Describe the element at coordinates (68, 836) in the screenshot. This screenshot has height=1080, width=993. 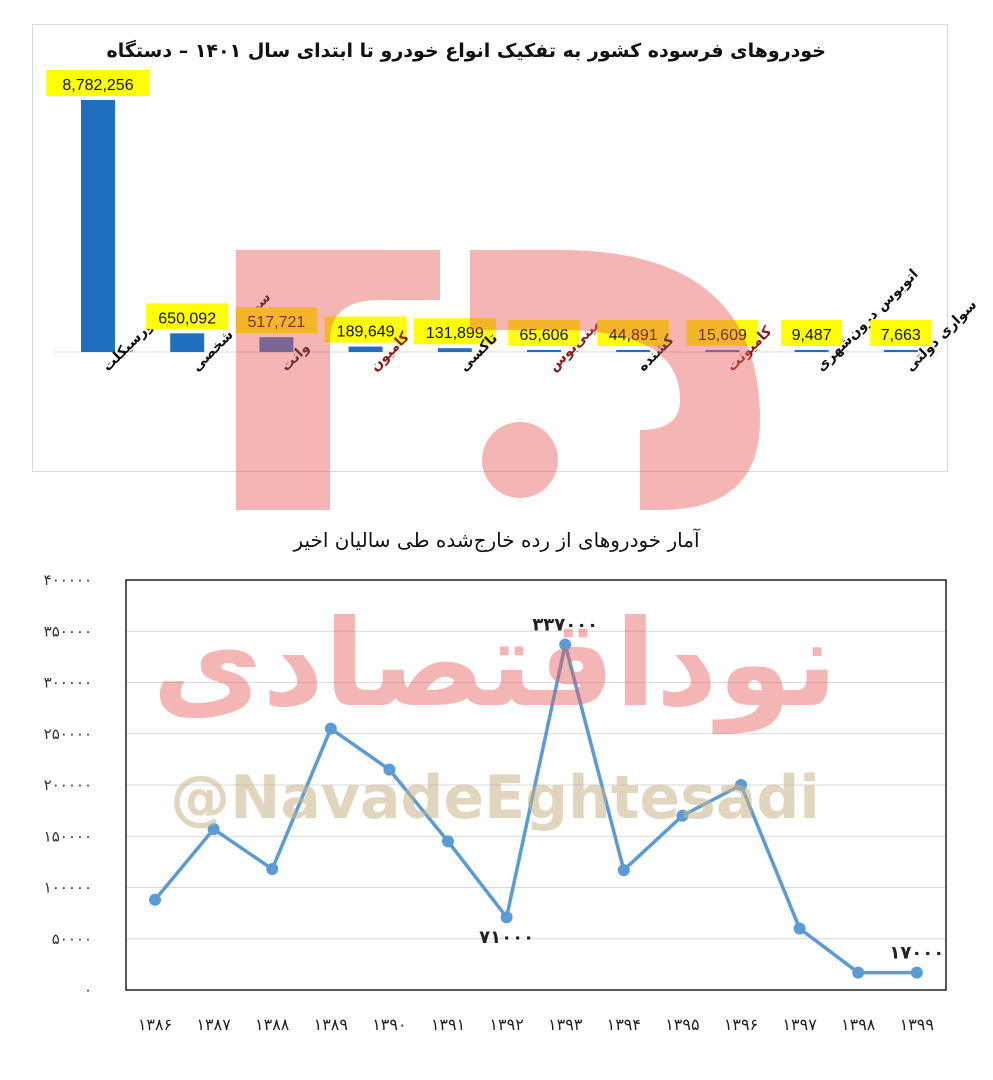
I see `line-y-tick-3: ۱۵۰۰۰۰` at that location.